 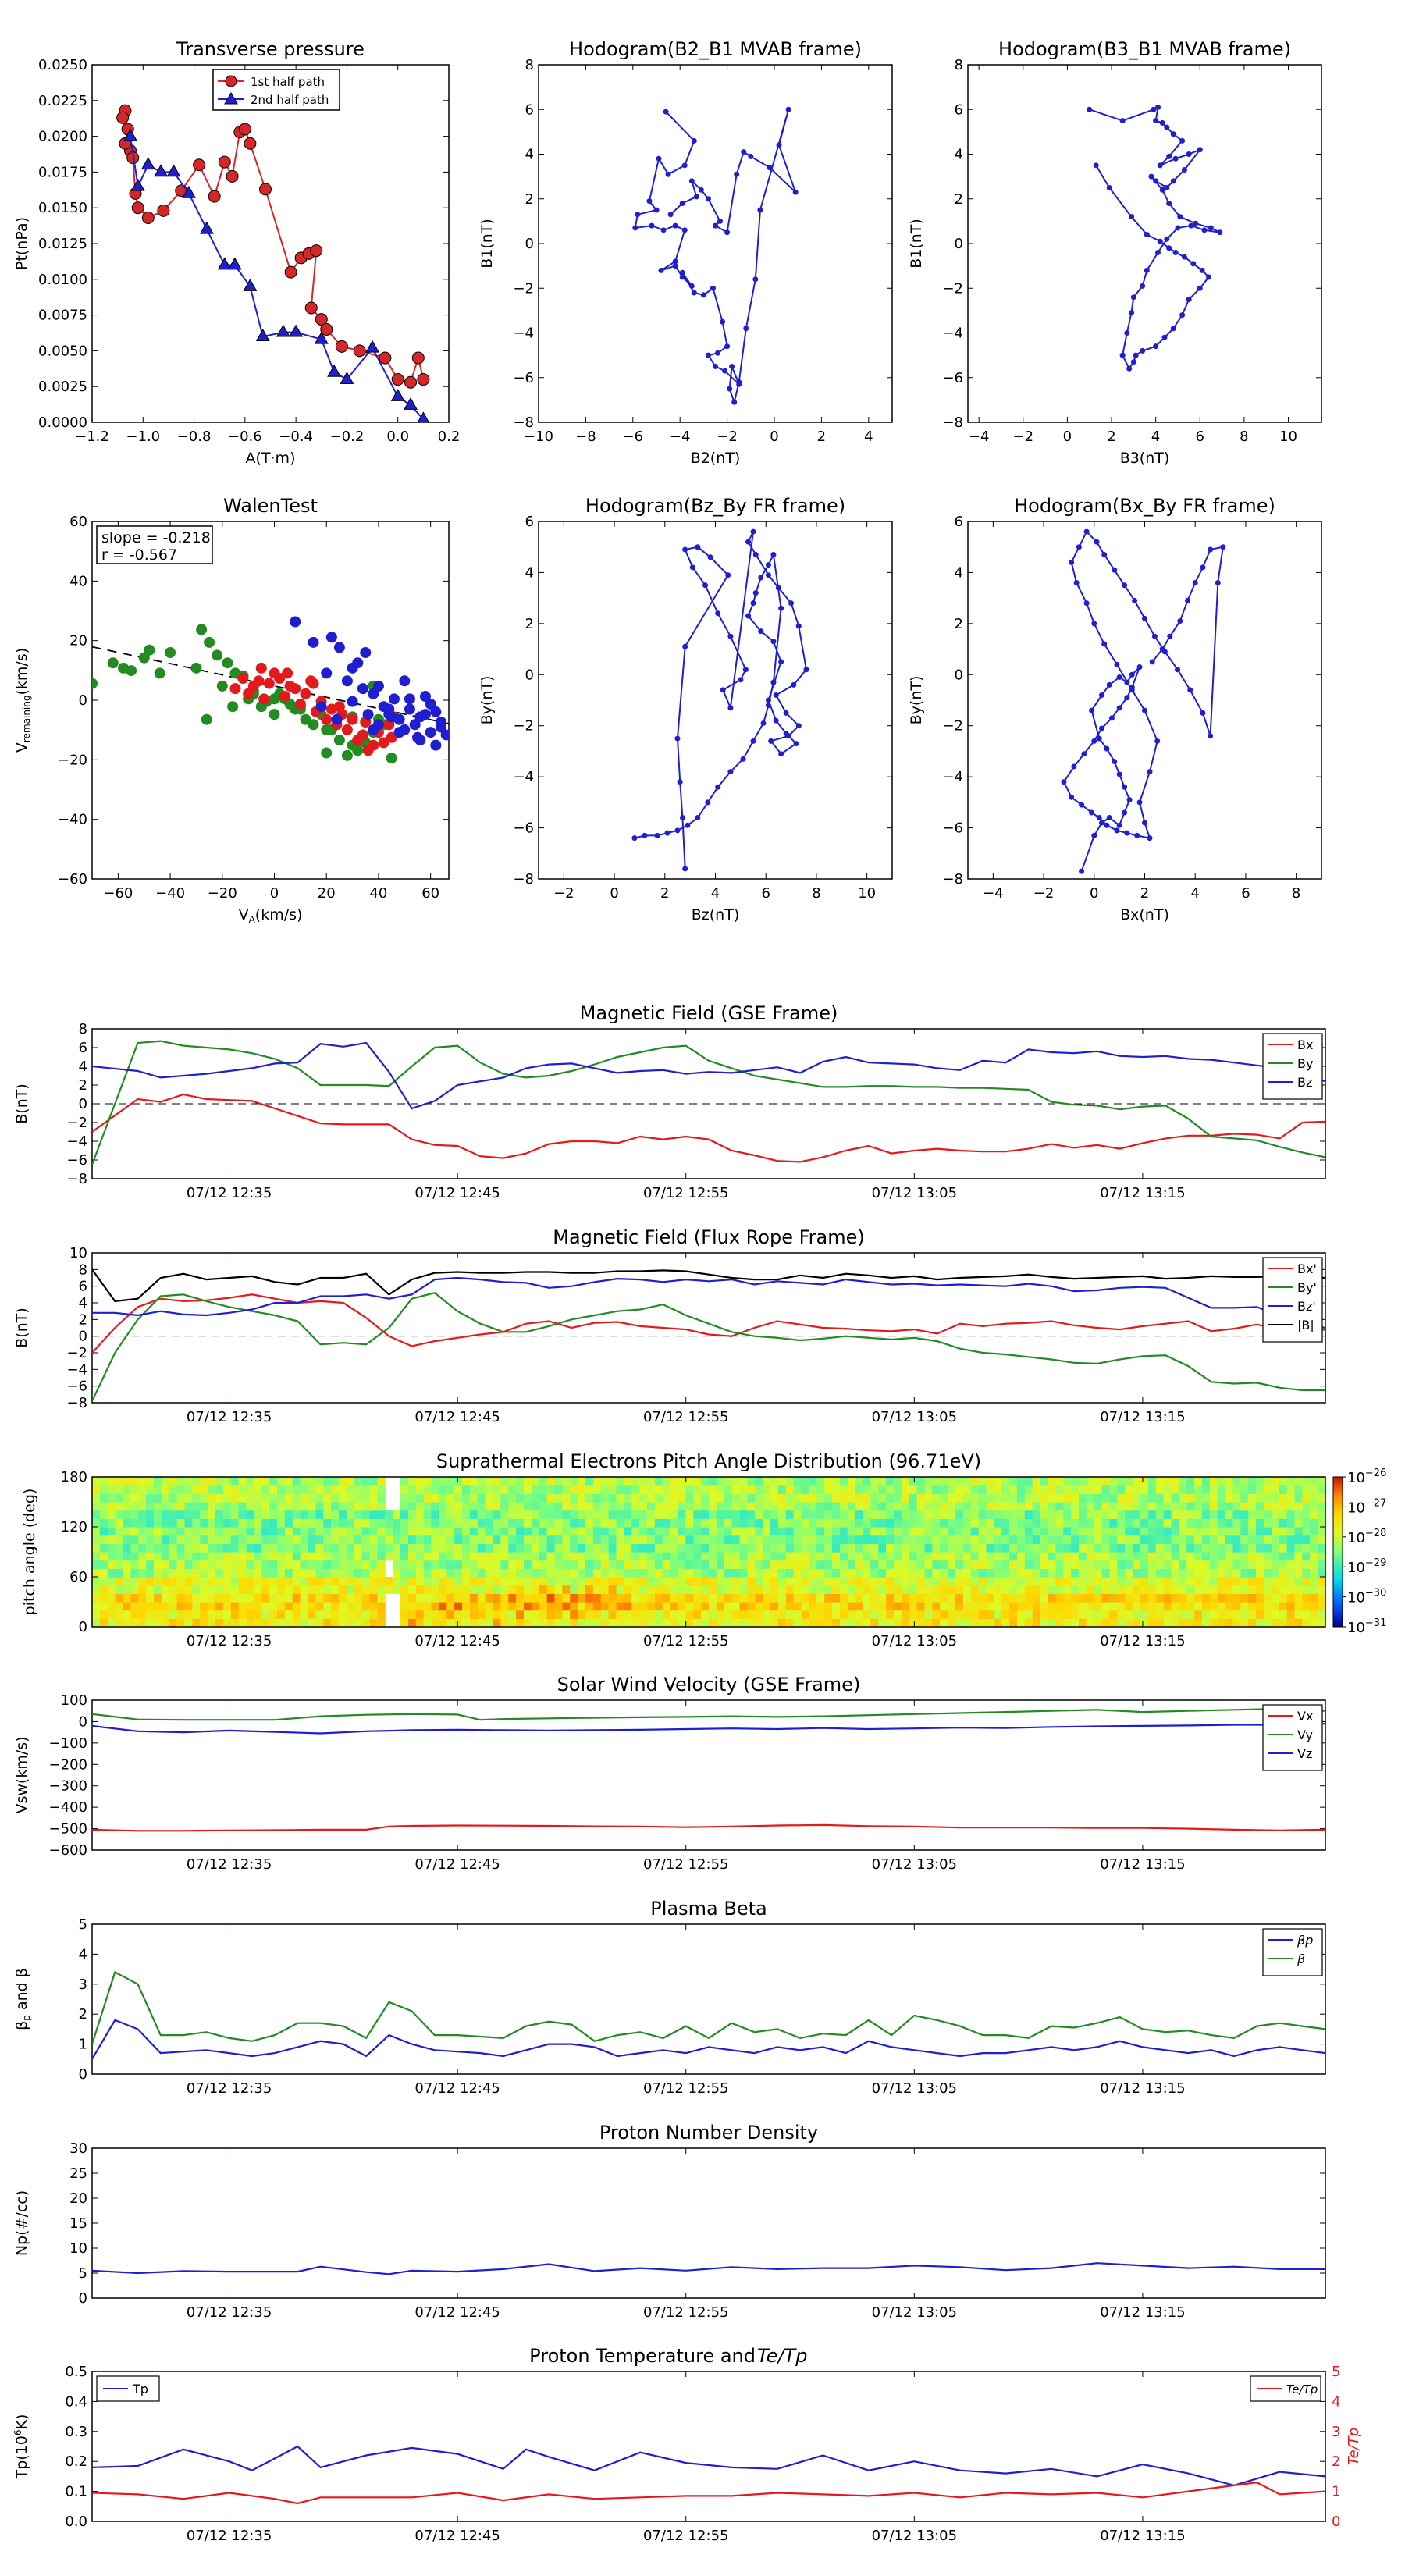 What do you see at coordinates (634, 437) in the screenshot?
I see `x-tick-label: −6` at bounding box center [634, 437].